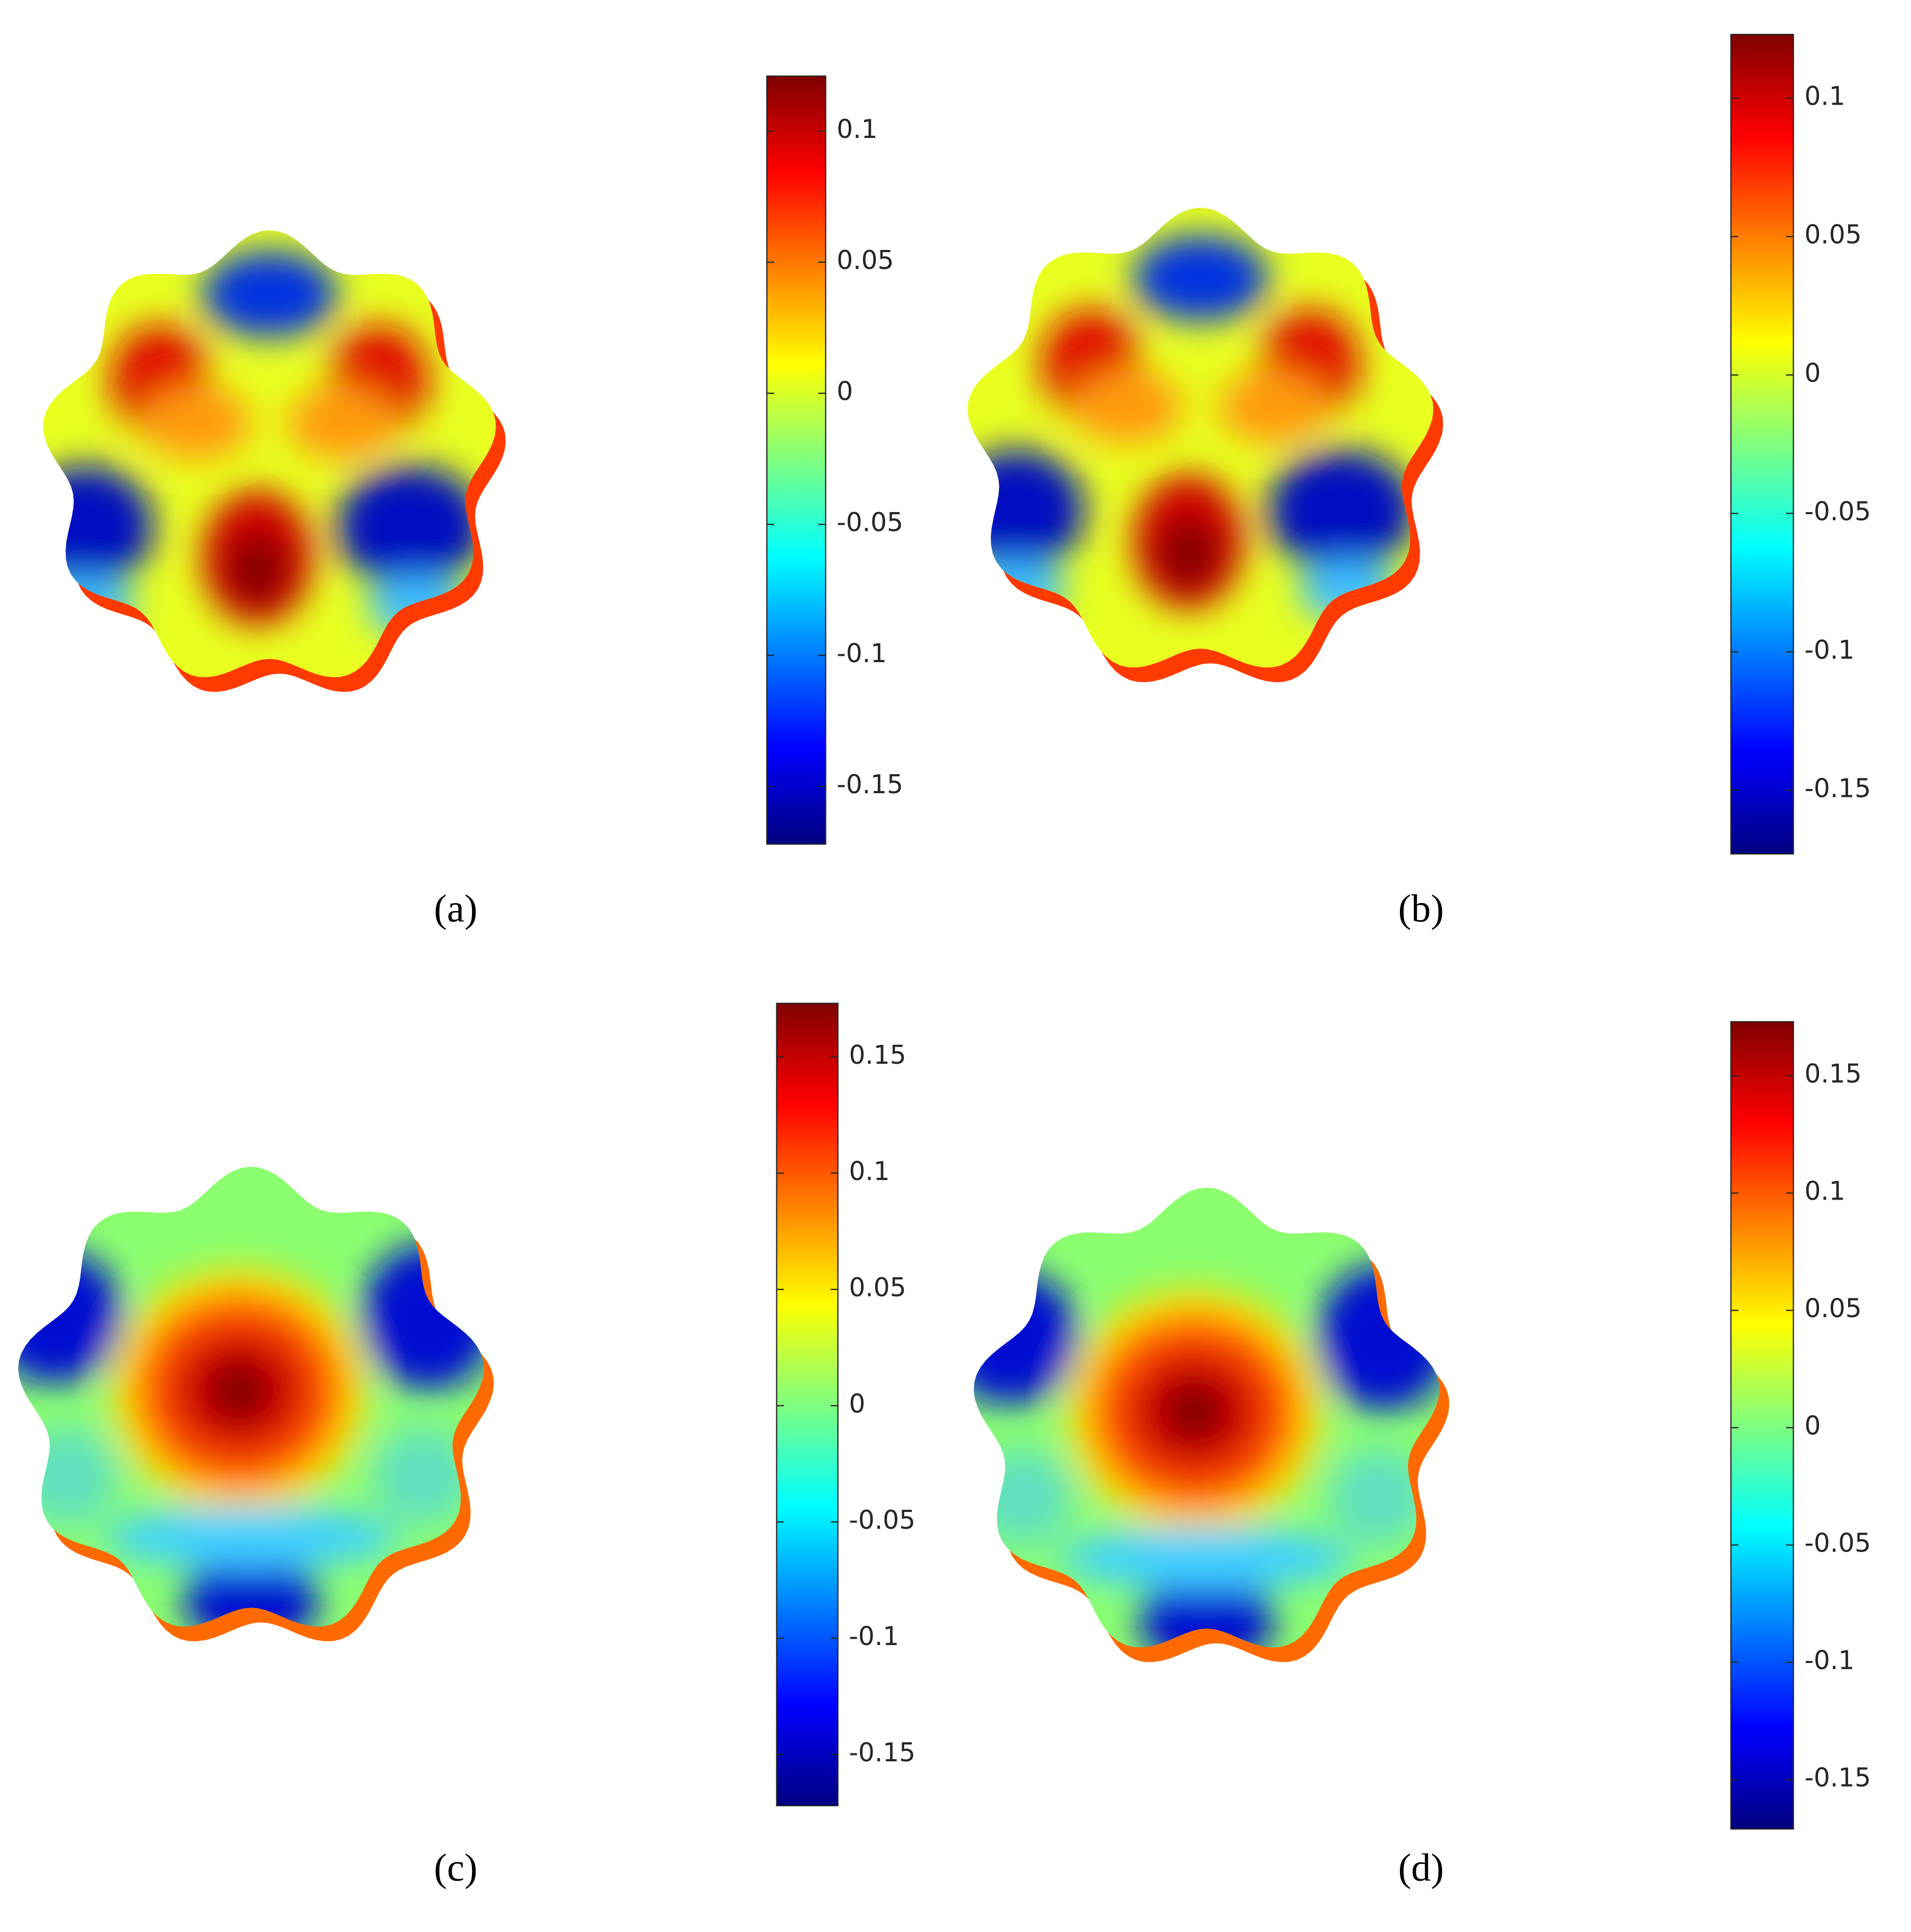 The width and height of the screenshot is (1911, 1932). Describe the element at coordinates (1421, 909) in the screenshot. I see `panel-label: (b)` at that location.